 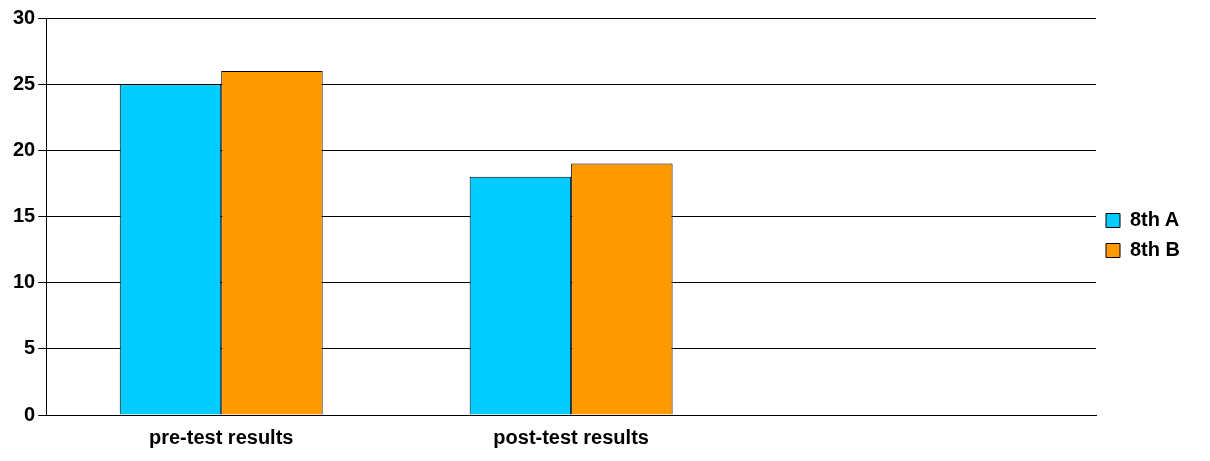 I want to click on y-tick-label: 30, so click(x=24, y=16).